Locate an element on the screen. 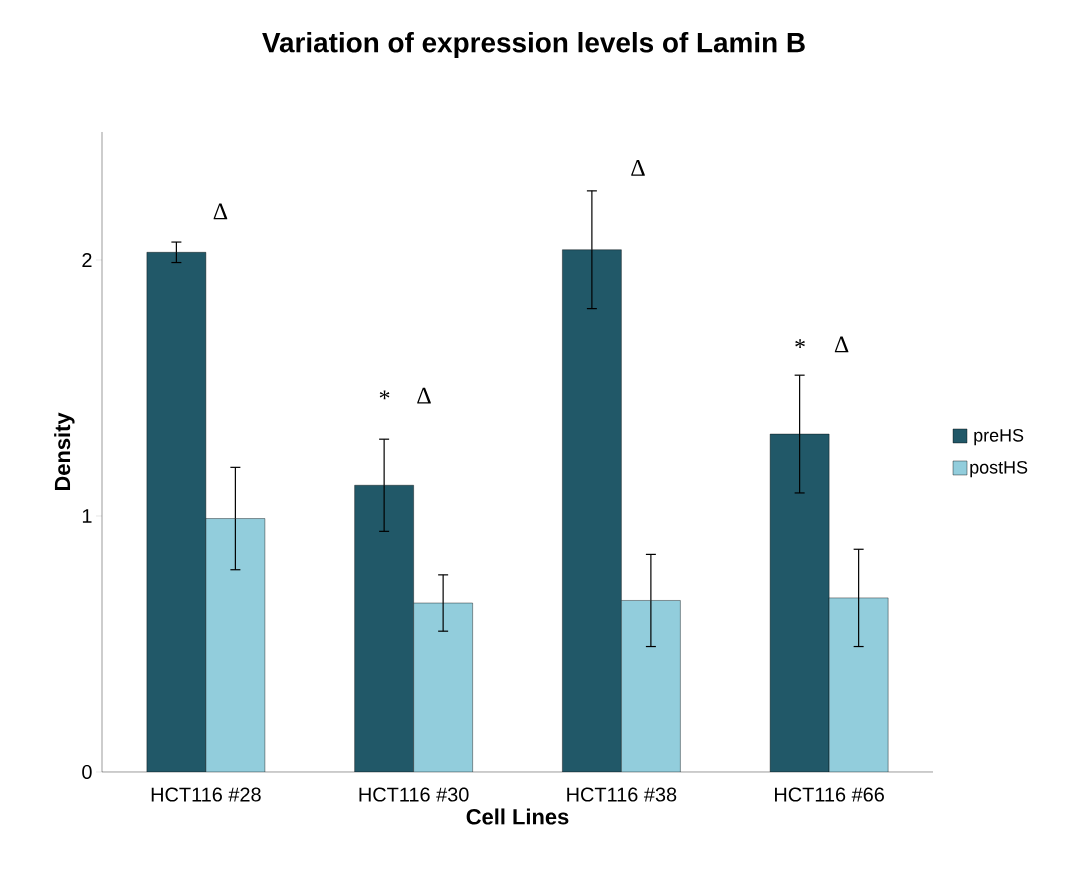 This screenshot has width=1069, height=875. chart-title: Variation of expression levels of Lamin B is located at coordinates (533, 45).